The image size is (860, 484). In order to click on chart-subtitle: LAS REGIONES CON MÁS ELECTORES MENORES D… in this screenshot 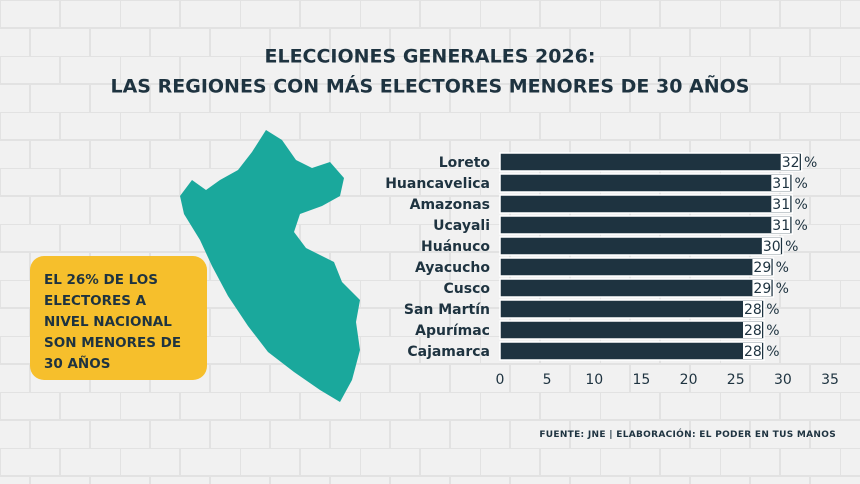, I will do `click(430, 86)`.